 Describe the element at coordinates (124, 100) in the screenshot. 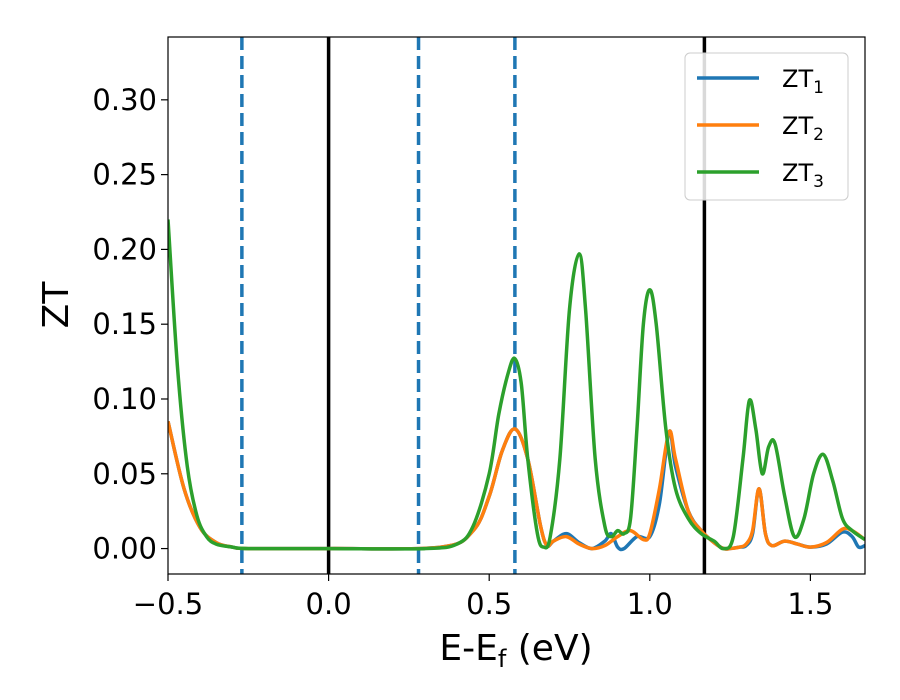

I see `y-tick-label: 0.30` at that location.